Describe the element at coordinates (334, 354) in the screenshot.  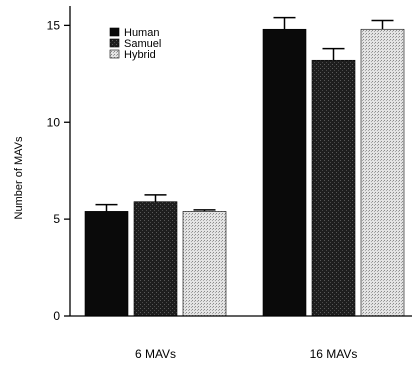
I see `x-tick-label: 16 MAVs` at that location.